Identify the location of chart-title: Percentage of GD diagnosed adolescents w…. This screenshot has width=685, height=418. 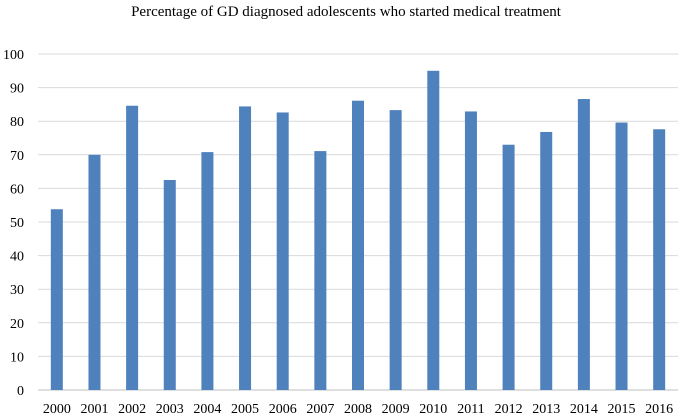
(346, 12).